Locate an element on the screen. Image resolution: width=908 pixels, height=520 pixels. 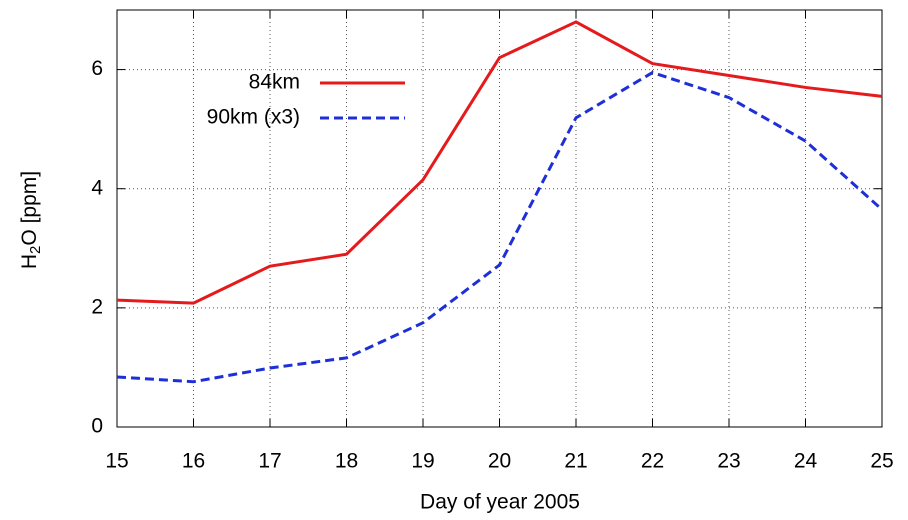
y-label-rest: O [ppm] is located at coordinates (29, 208).